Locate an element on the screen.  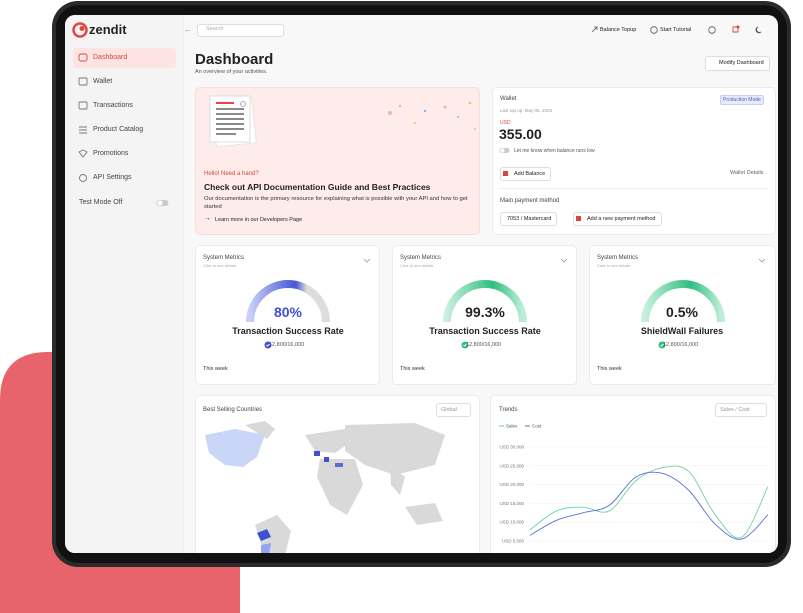
wallet-card is located at coordinates (634, 161).